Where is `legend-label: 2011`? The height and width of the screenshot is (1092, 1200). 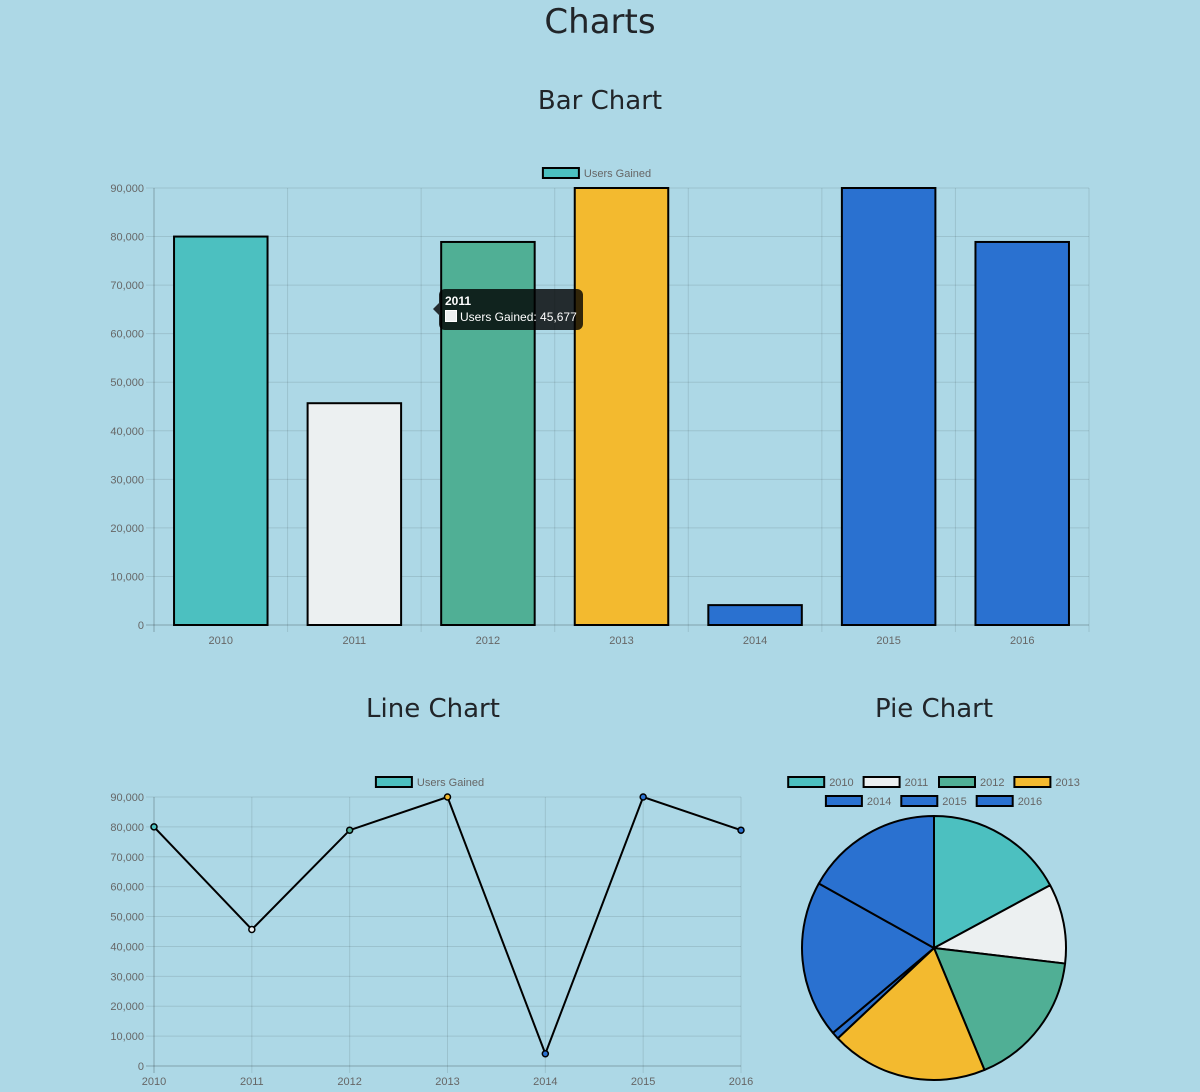 legend-label: 2011 is located at coordinates (917, 783).